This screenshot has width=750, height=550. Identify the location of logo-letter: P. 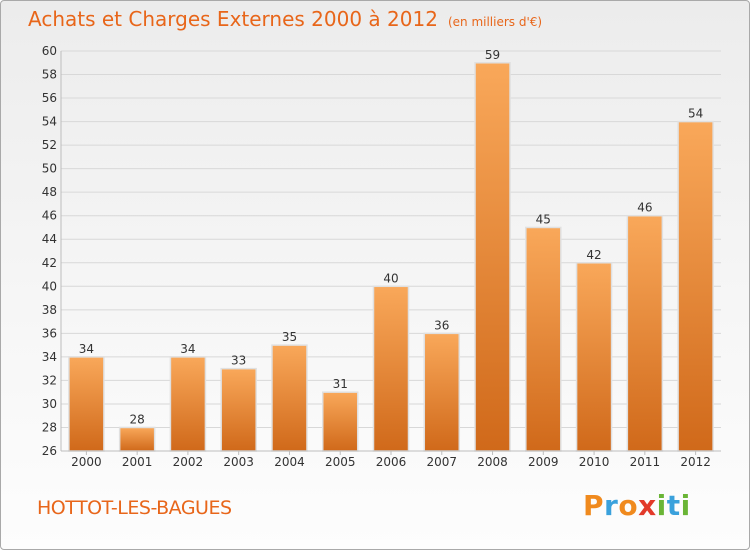
(594, 505).